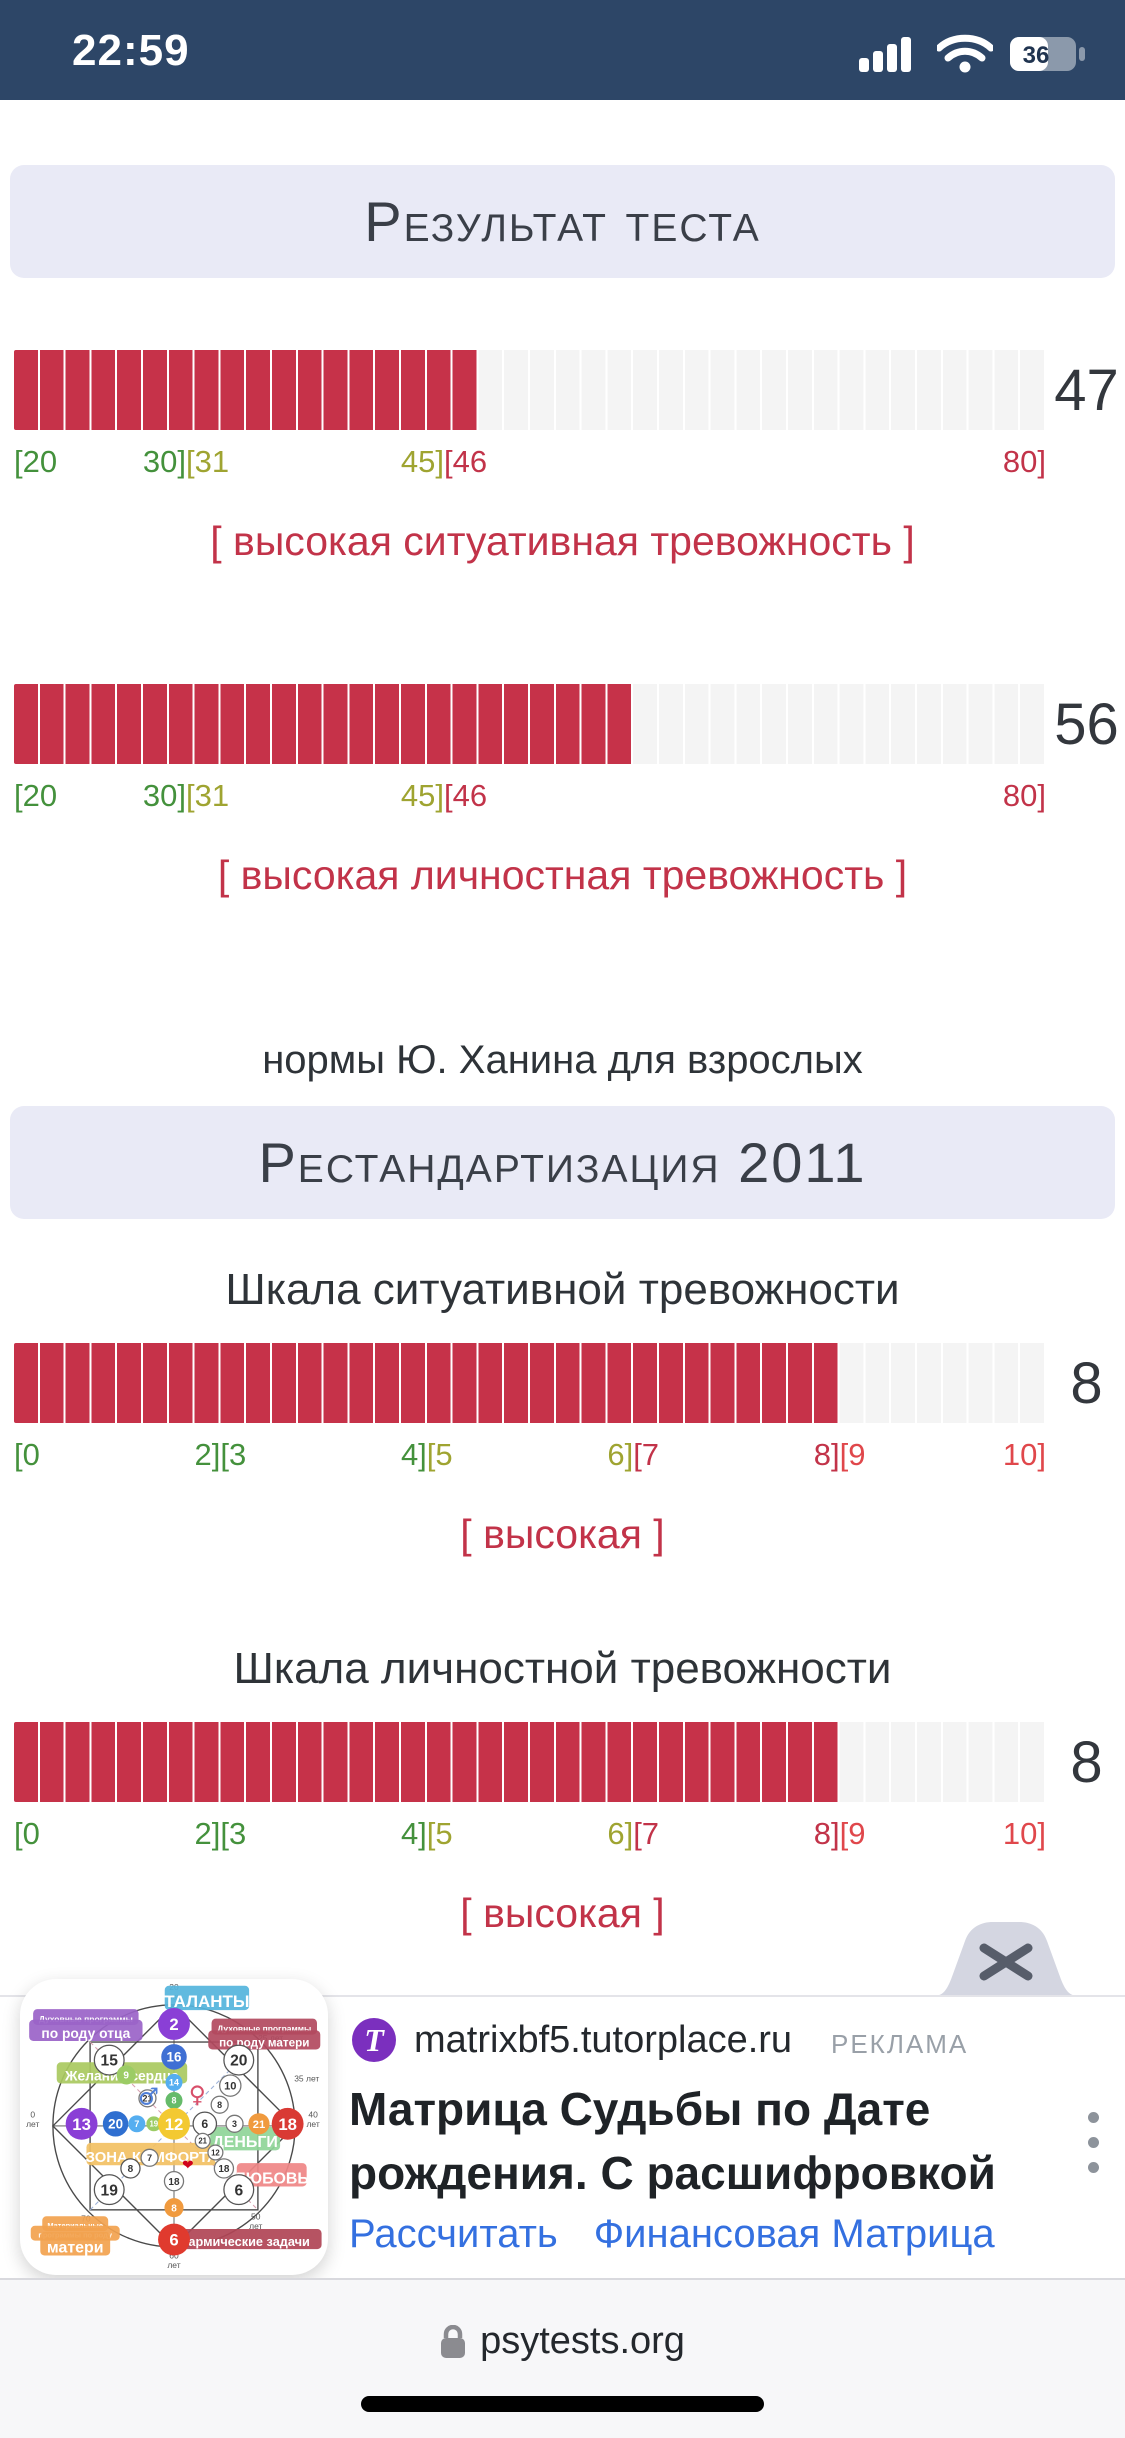 The image size is (1125, 2438). What do you see at coordinates (582, 2341) in the screenshot?
I see `site-url: psytests.org` at bounding box center [582, 2341].